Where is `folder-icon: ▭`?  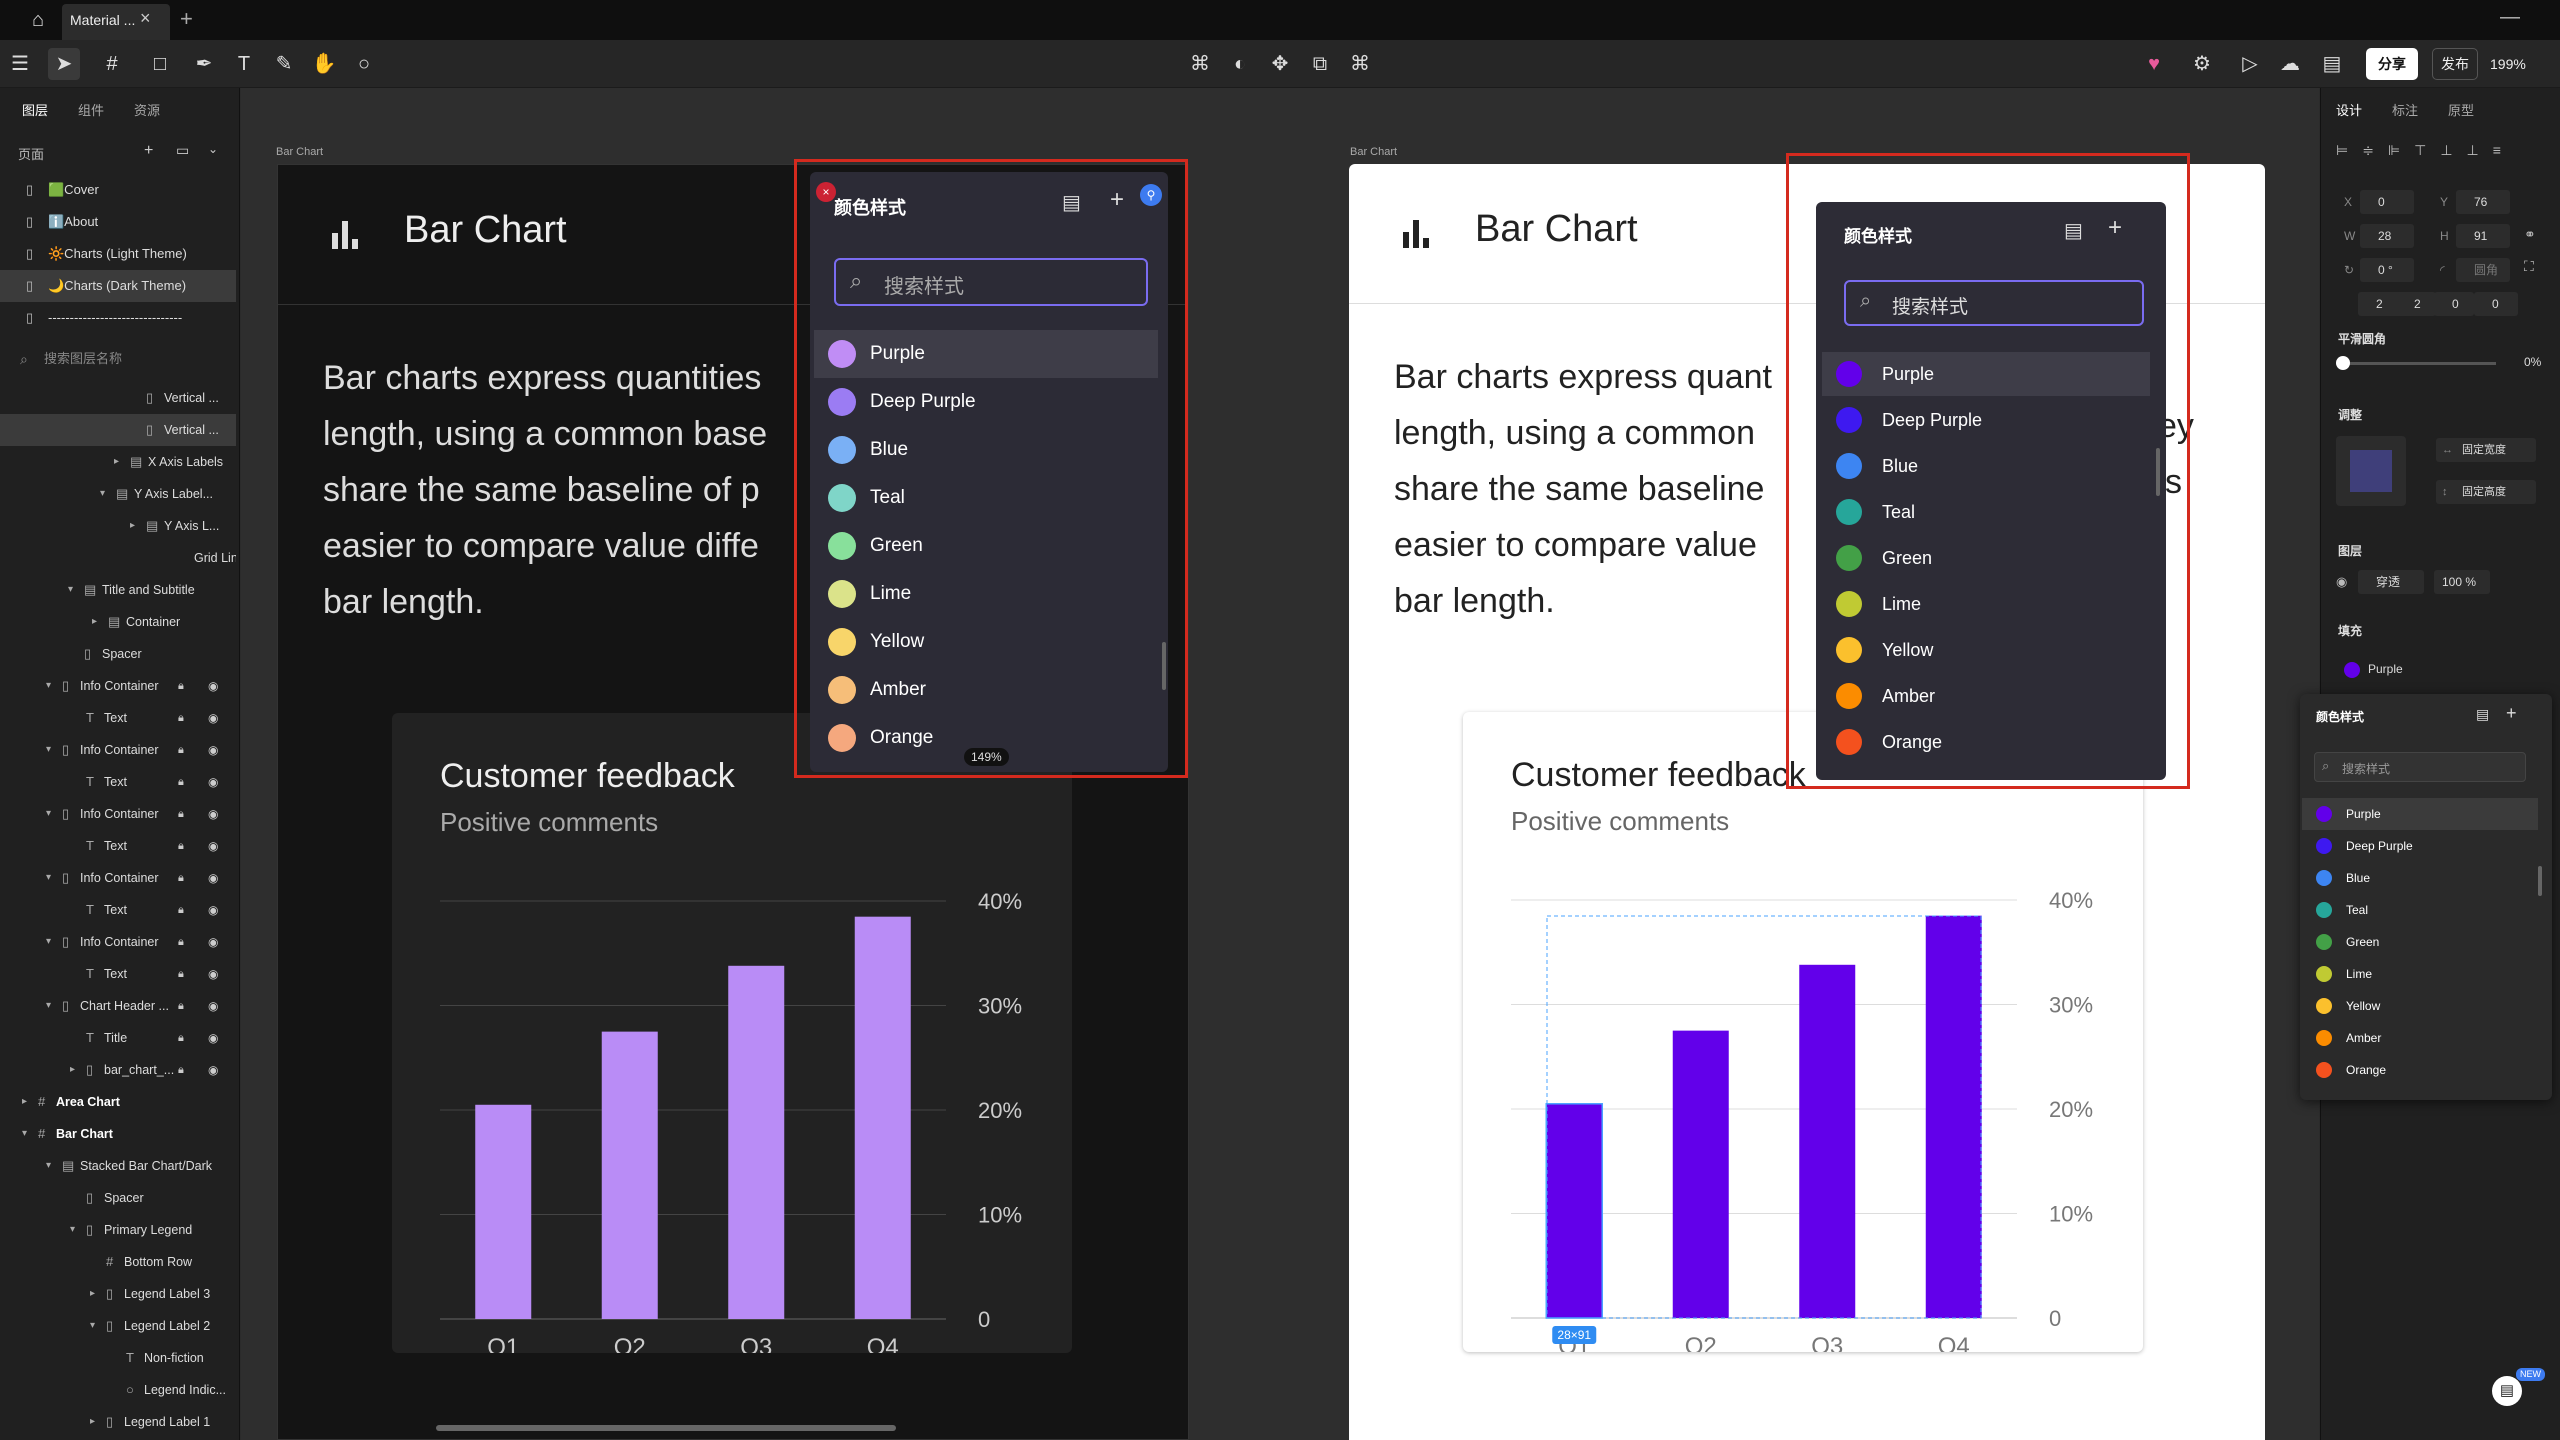
folder-icon: ▭ is located at coordinates (183, 150).